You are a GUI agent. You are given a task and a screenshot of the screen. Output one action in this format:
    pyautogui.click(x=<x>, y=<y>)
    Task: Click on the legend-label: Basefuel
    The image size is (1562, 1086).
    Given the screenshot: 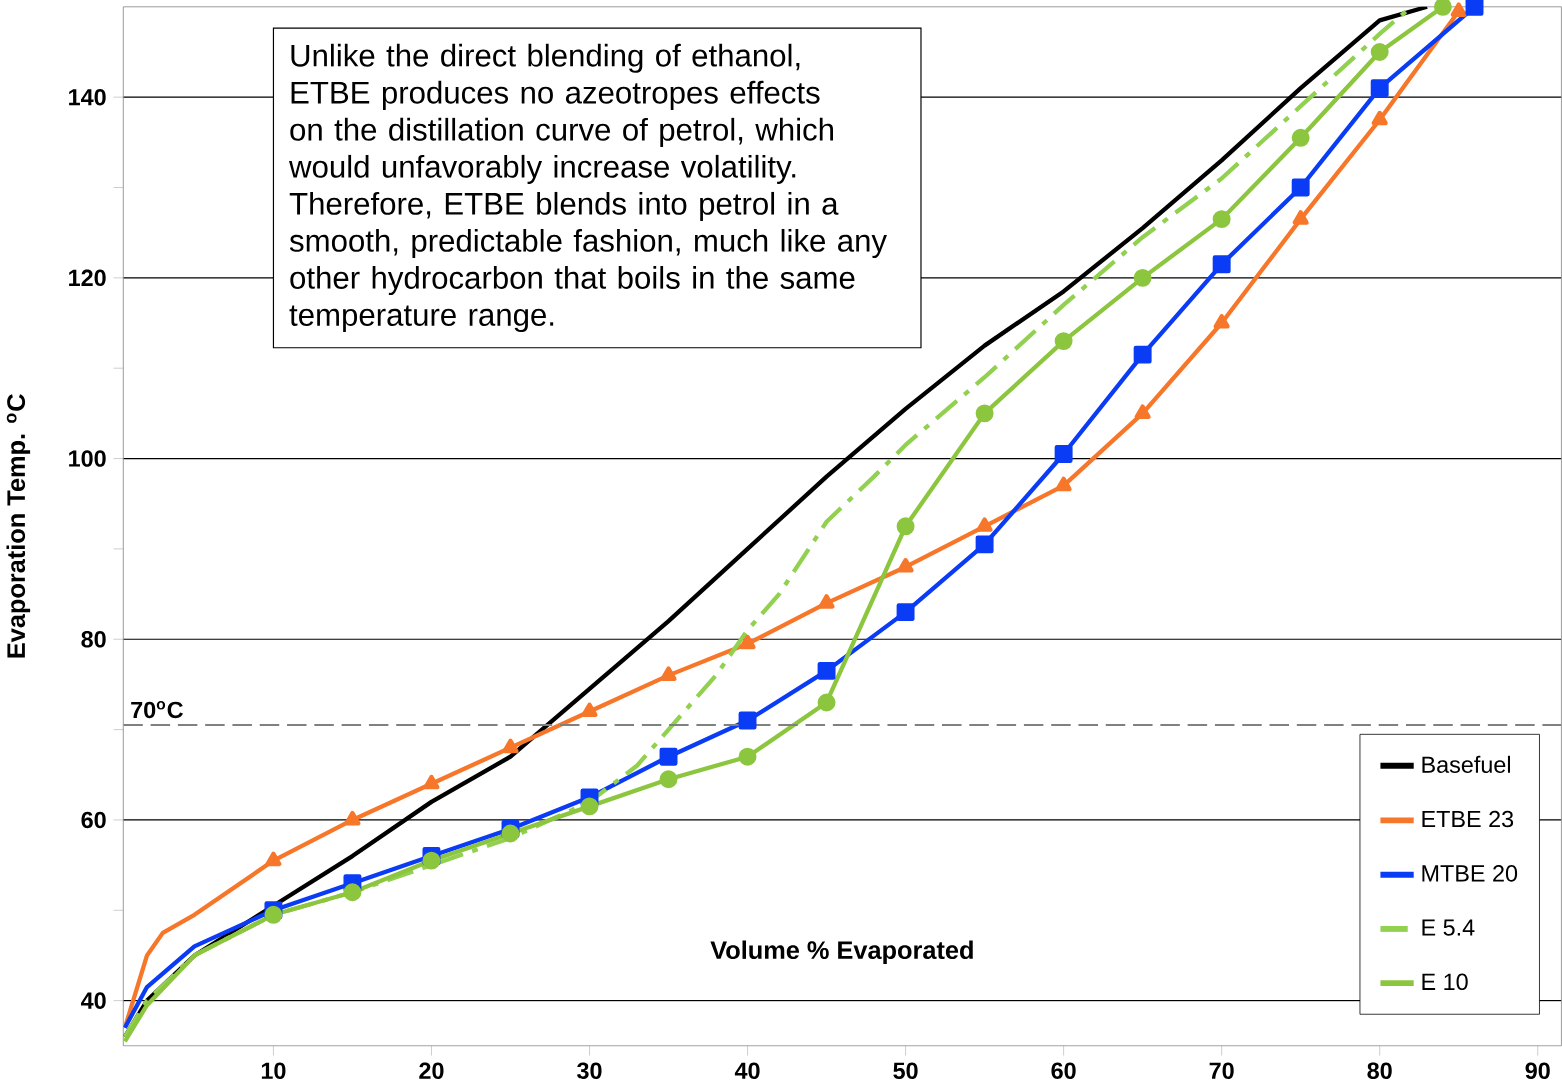 What is the action you would take?
    pyautogui.click(x=1466, y=765)
    